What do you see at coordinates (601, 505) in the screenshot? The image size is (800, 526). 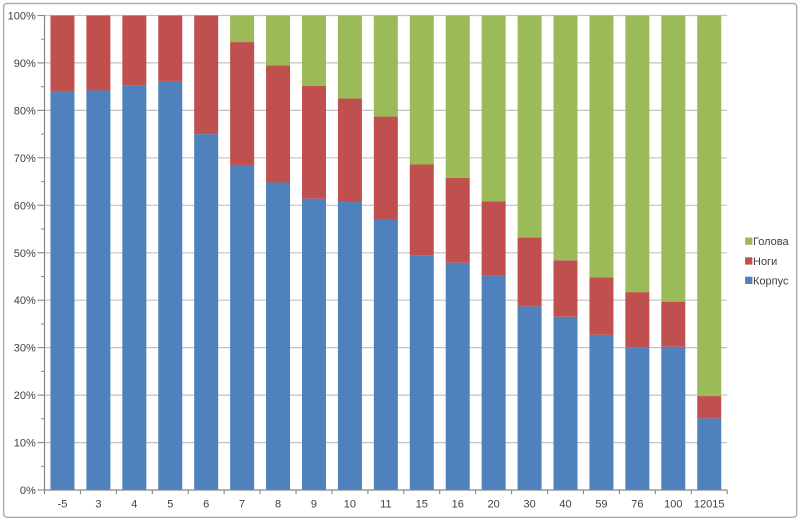 I see `svg-text: 59` at bounding box center [601, 505].